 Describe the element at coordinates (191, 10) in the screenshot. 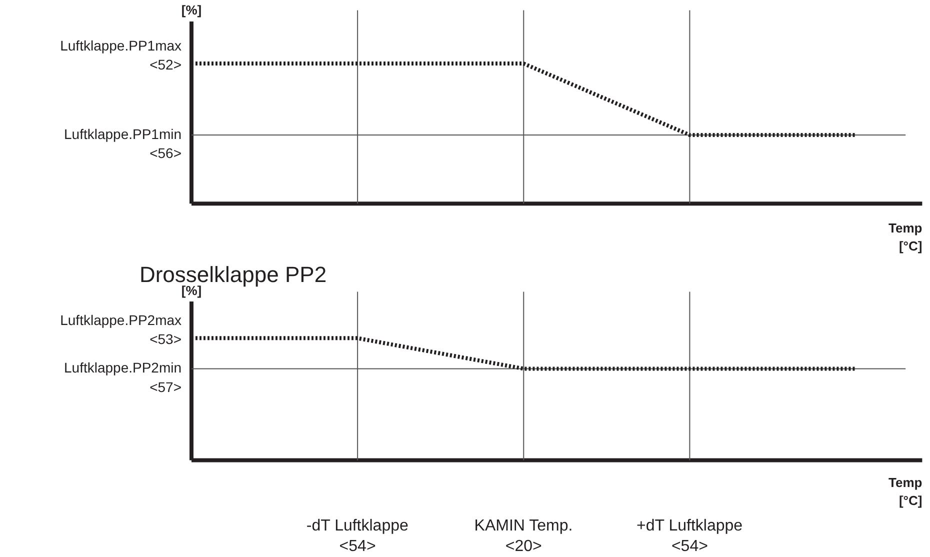

I see `y-axis-title: [%]` at that location.